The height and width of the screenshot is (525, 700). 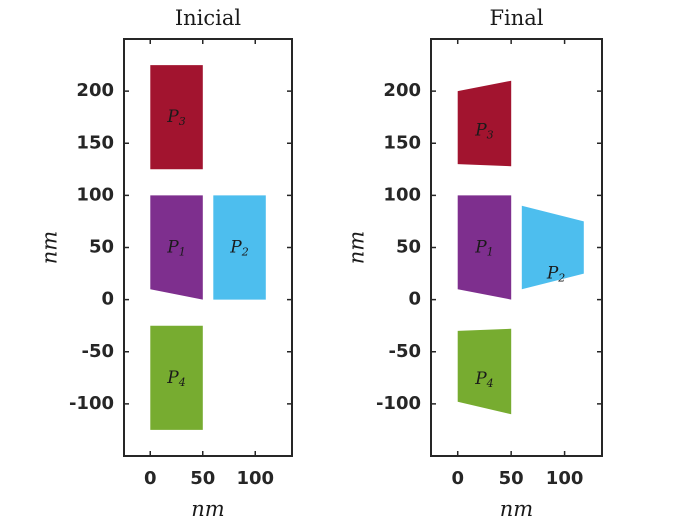 I want to click on chart-title: Inicial, so click(x=208, y=18).